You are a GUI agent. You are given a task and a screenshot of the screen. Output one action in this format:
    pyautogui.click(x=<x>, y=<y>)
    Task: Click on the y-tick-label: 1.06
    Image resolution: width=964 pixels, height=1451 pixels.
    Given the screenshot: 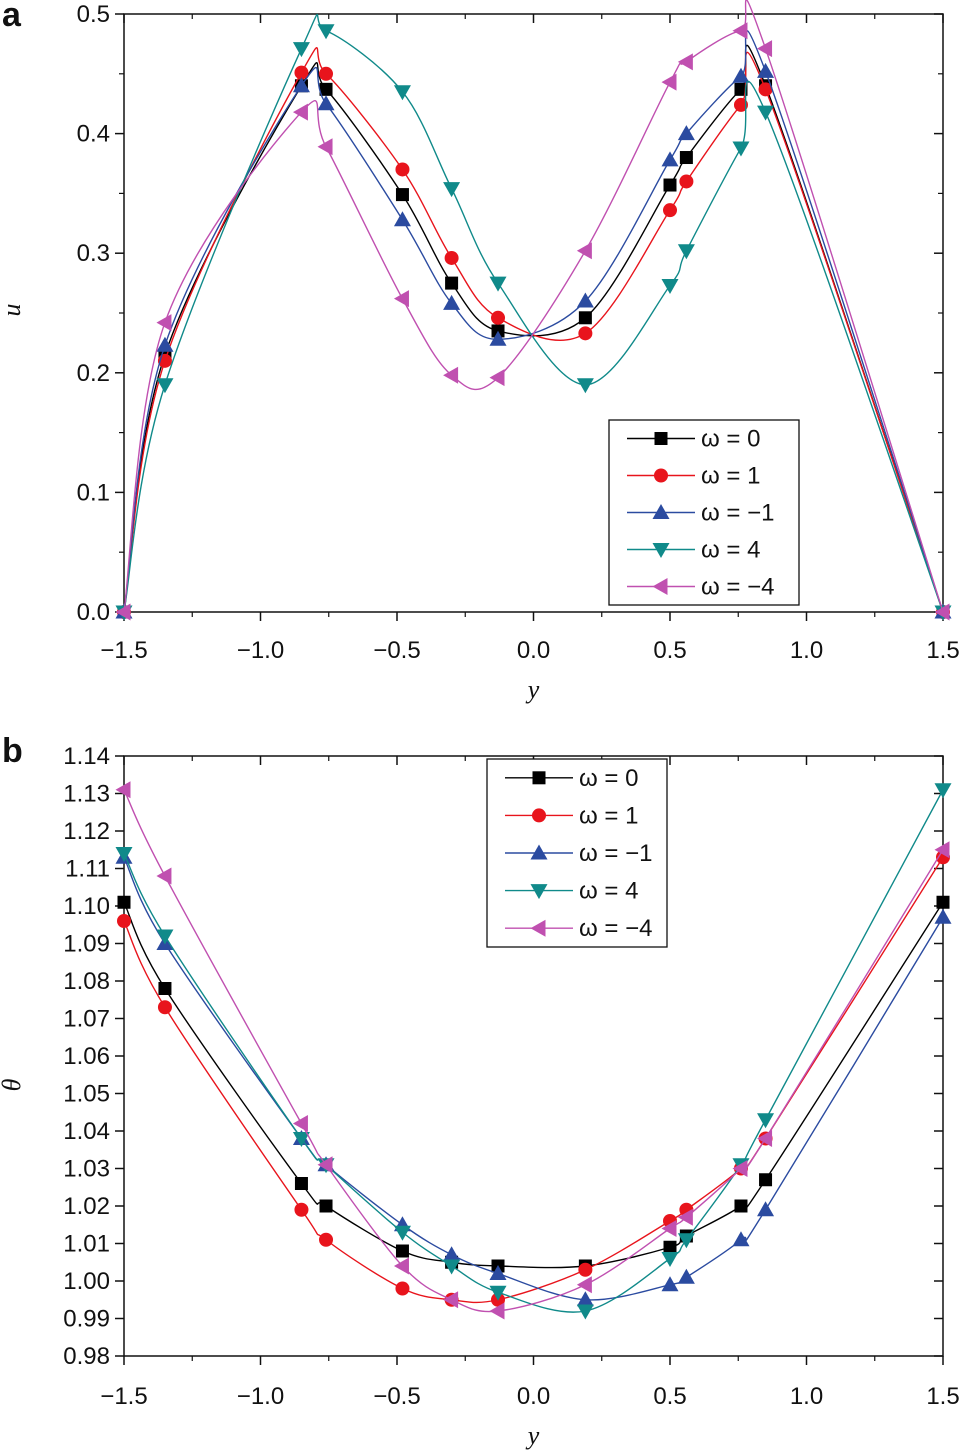 What is the action you would take?
    pyautogui.click(x=86, y=1056)
    